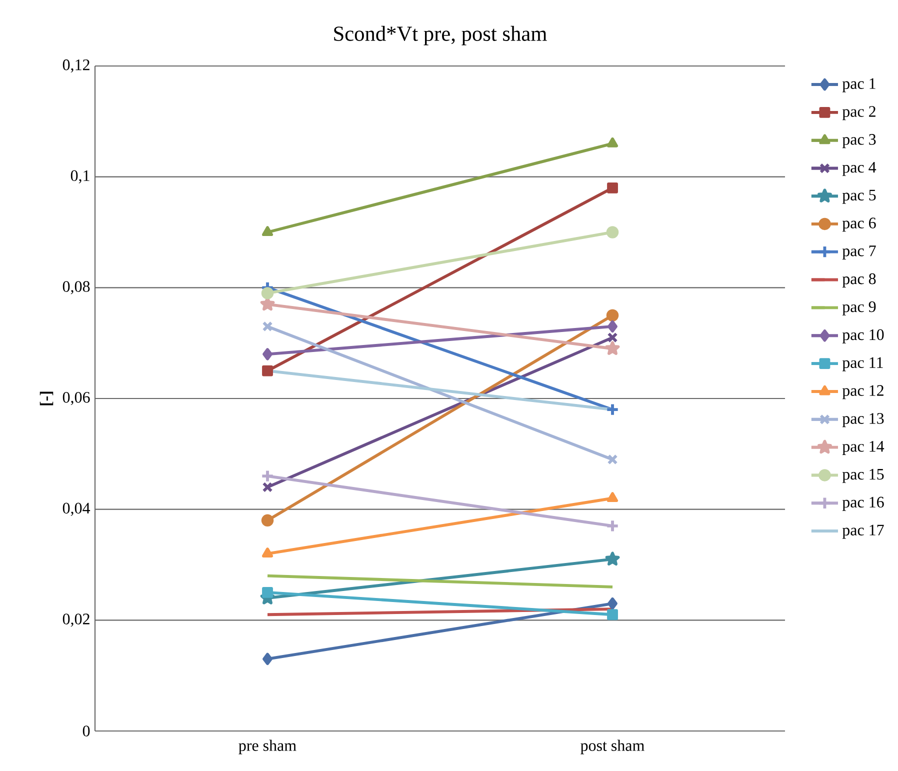 The image size is (898, 771). What do you see at coordinates (863, 336) in the screenshot?
I see `legend-label: pac 10` at bounding box center [863, 336].